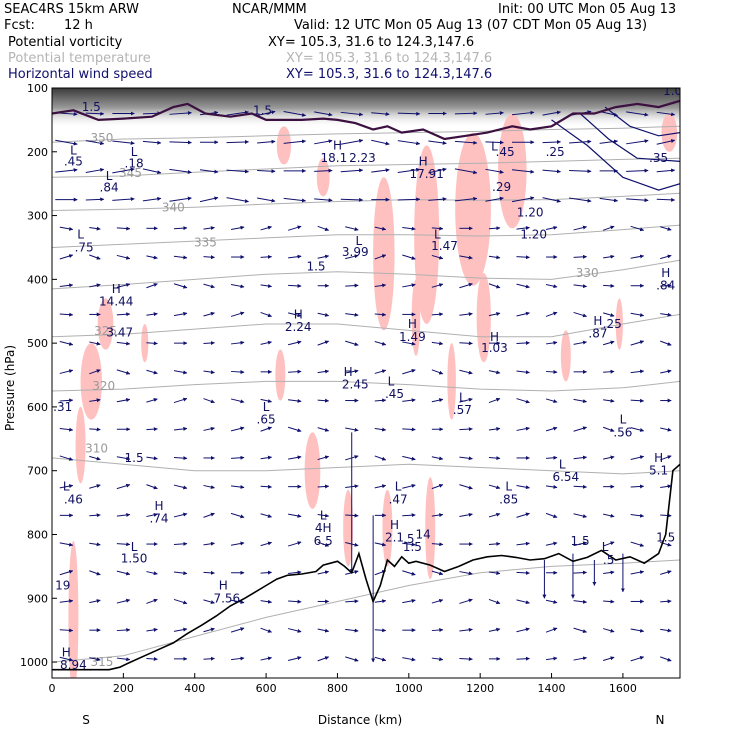 Image resolution: width=740 pixels, height=740 pixels. What do you see at coordinates (665, 286) in the screenshot?
I see `hl-label: .84` at bounding box center [665, 286].